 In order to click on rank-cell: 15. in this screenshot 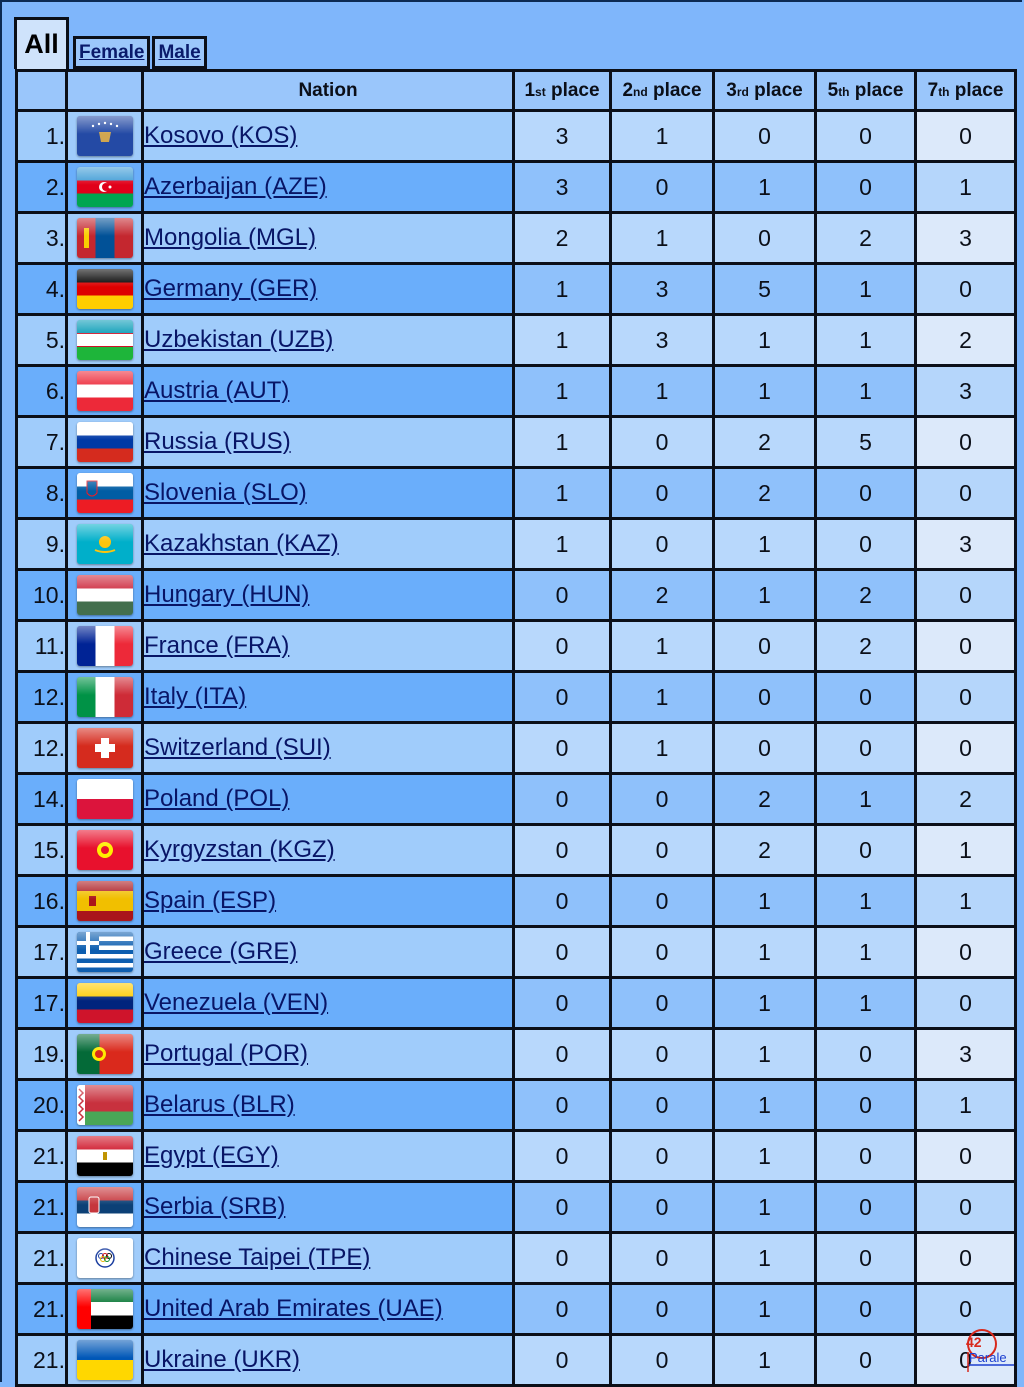, I will do `click(41, 850)`.